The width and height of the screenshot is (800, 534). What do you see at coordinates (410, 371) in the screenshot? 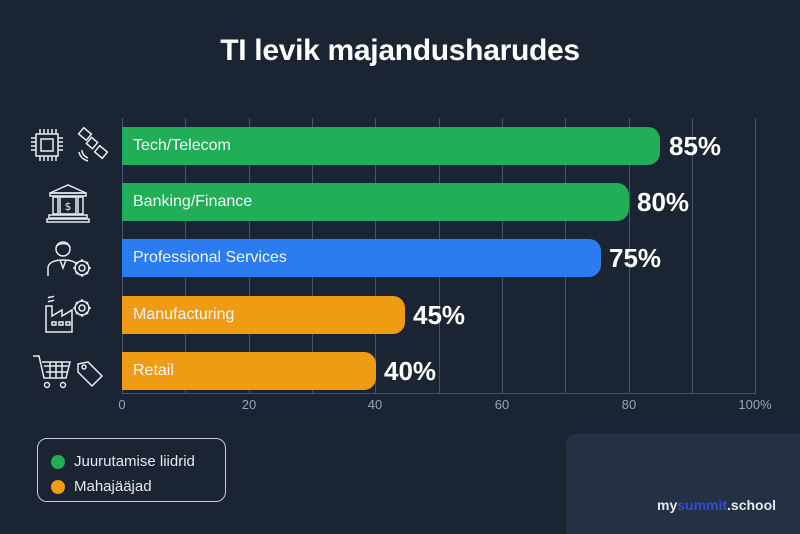
I see `bar-value-label: 40%` at bounding box center [410, 371].